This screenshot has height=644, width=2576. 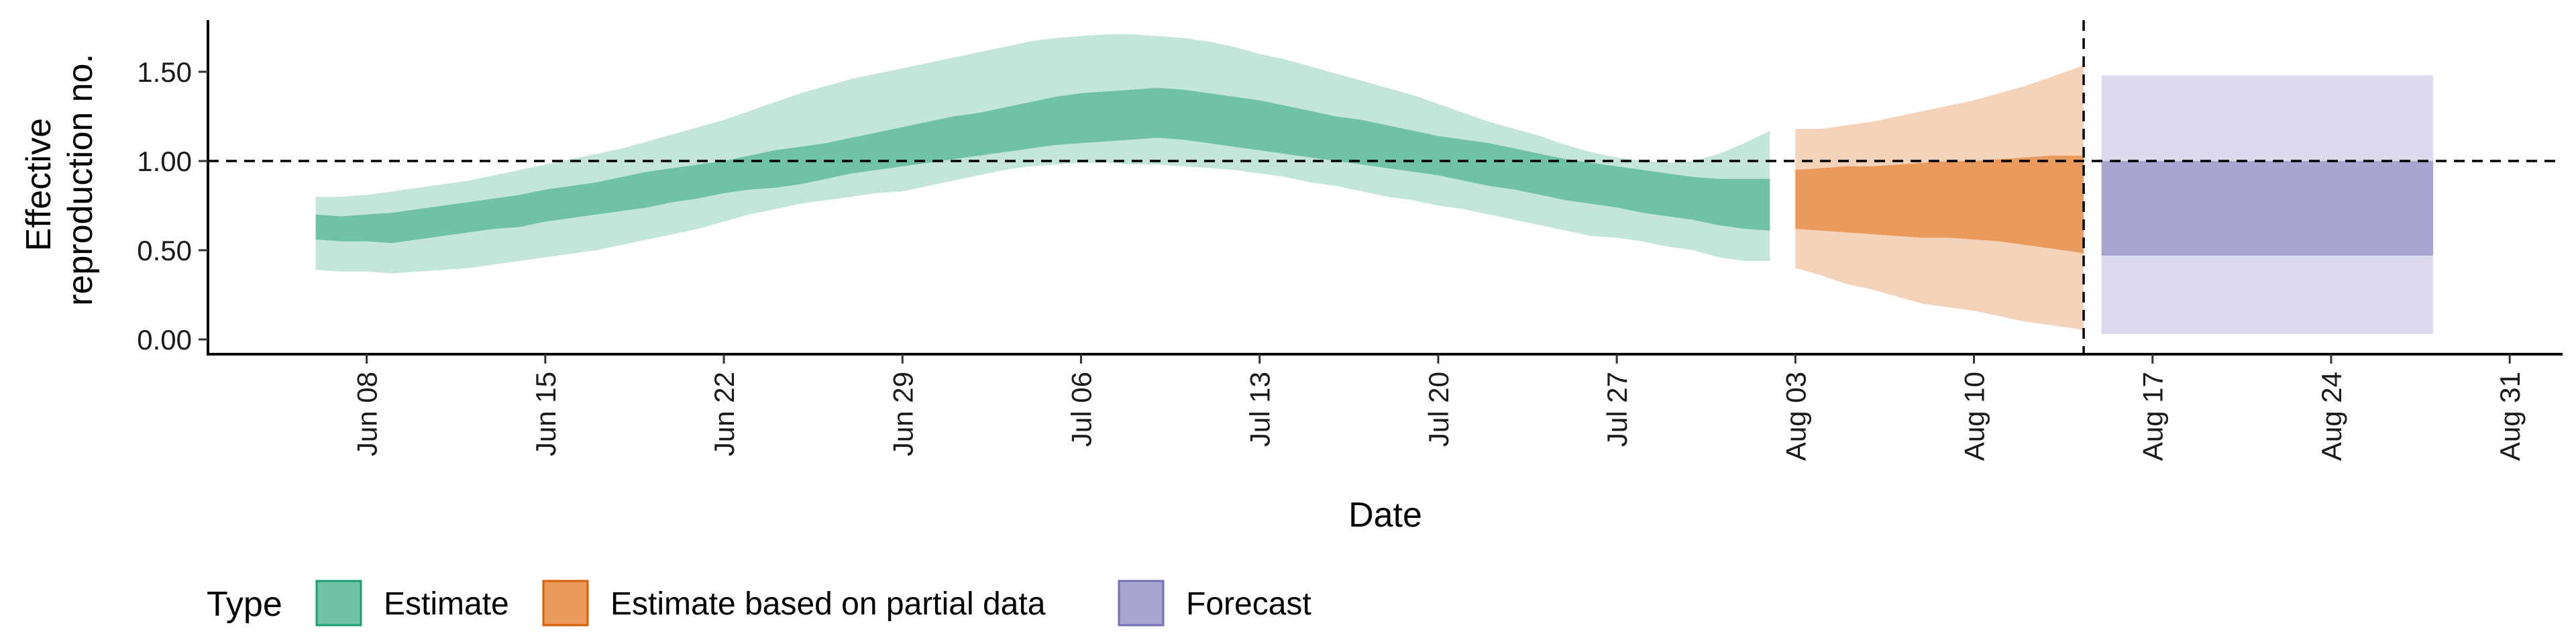 What do you see at coordinates (164, 161) in the screenshot?
I see `y-tick-label: 1.00` at bounding box center [164, 161].